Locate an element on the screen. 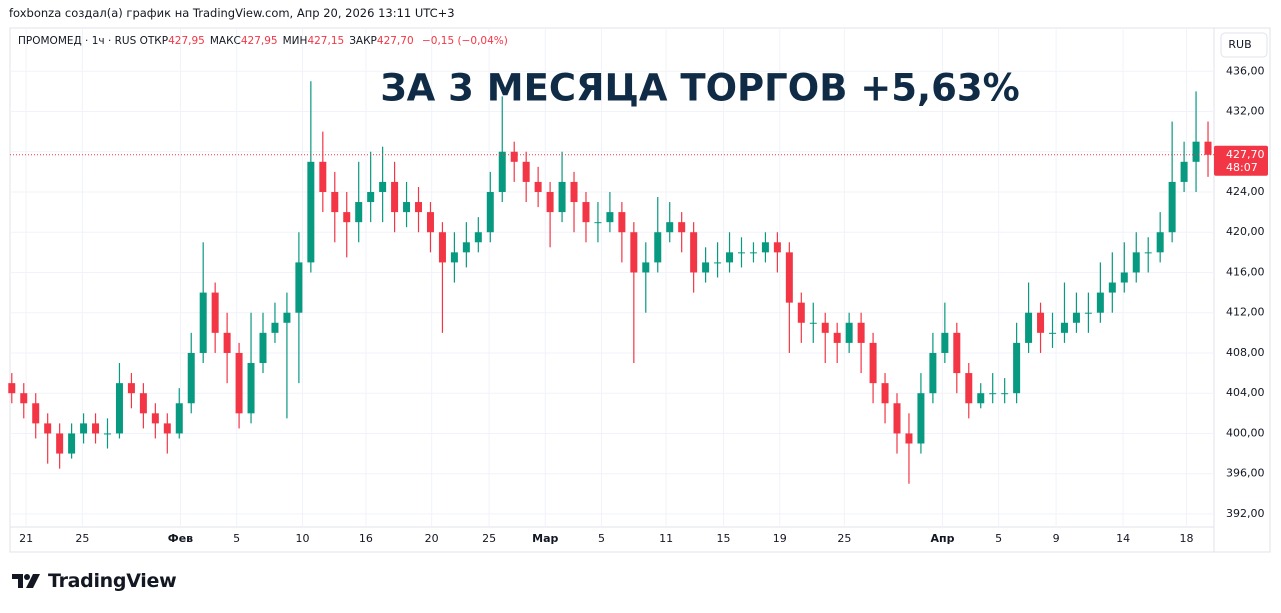 Image resolution: width=1281 pixels, height=613 pixels. ohlc-name: ОТКР is located at coordinates (154, 41).